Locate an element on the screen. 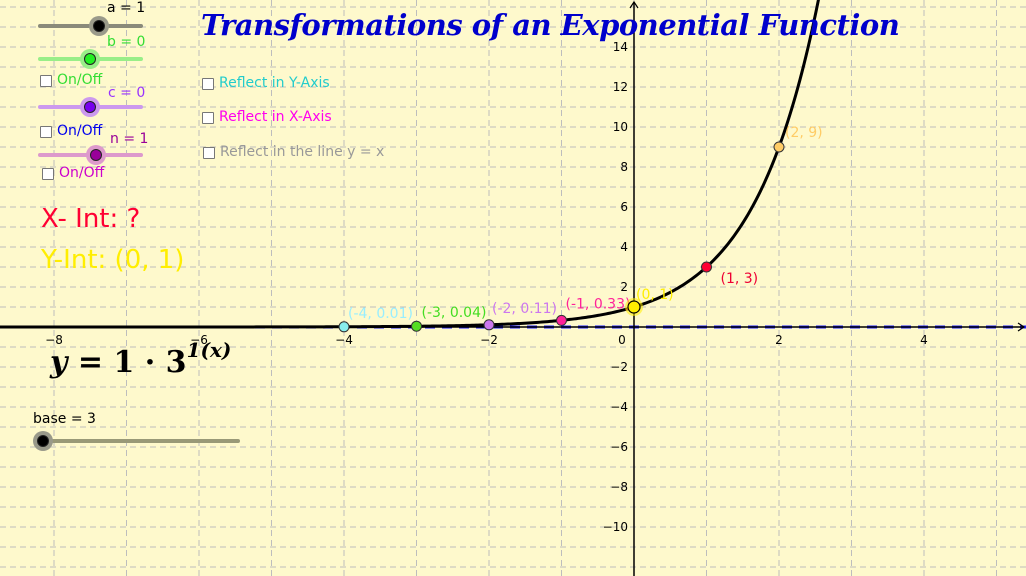  svg-text: 0 is located at coordinates (622, 340).